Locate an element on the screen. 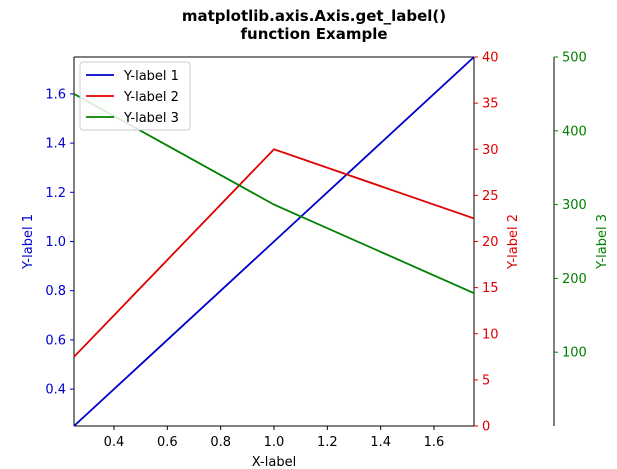 Image resolution: width=617 pixels, height=469 pixels. legend: Y-label 1 Y-label 2 Y-label 3 is located at coordinates (135, 96).